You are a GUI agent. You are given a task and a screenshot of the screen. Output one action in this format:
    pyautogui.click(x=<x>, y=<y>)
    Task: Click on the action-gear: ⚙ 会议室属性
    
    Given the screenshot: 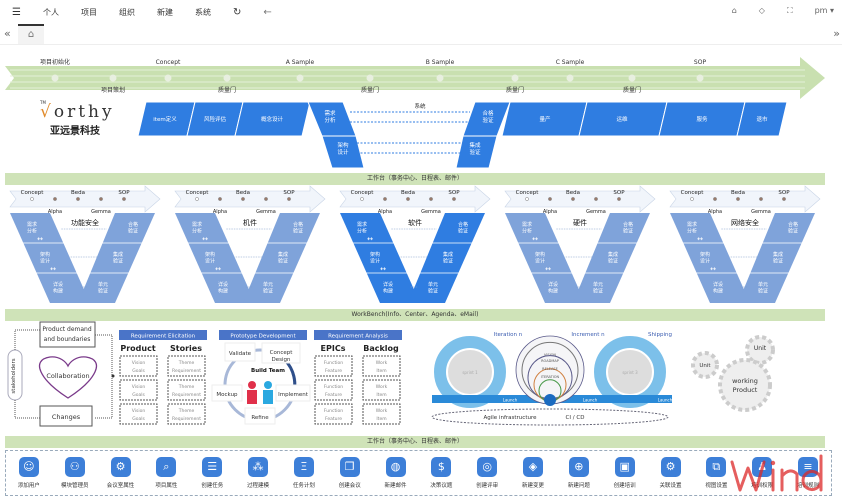 What is the action you would take?
    pyautogui.click(x=121, y=473)
    